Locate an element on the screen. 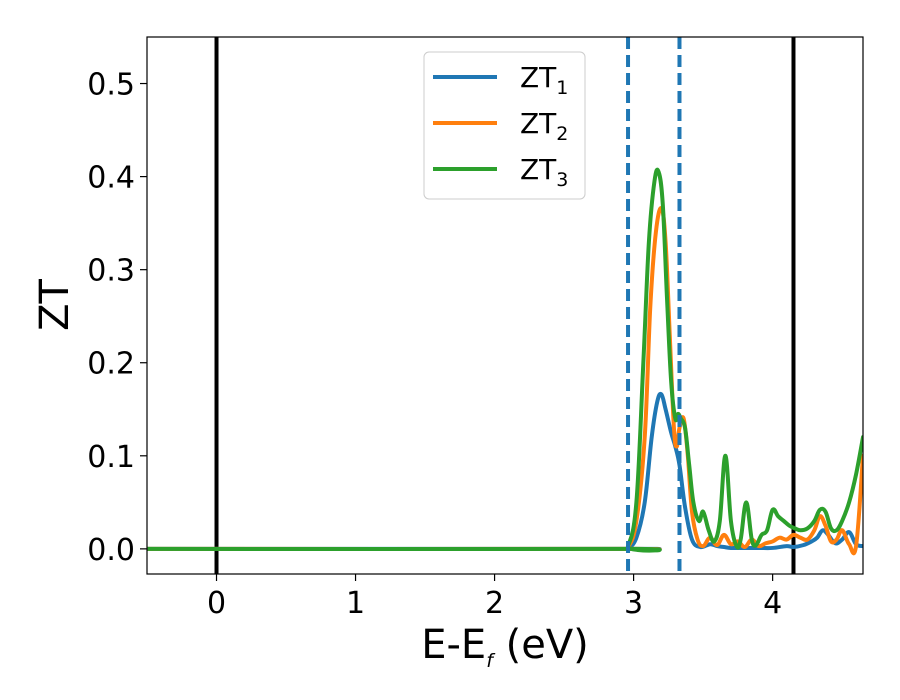 Image resolution: width=900 pixels, height=700 pixels. legend-label-zt3: ZT3 is located at coordinates (544, 172).